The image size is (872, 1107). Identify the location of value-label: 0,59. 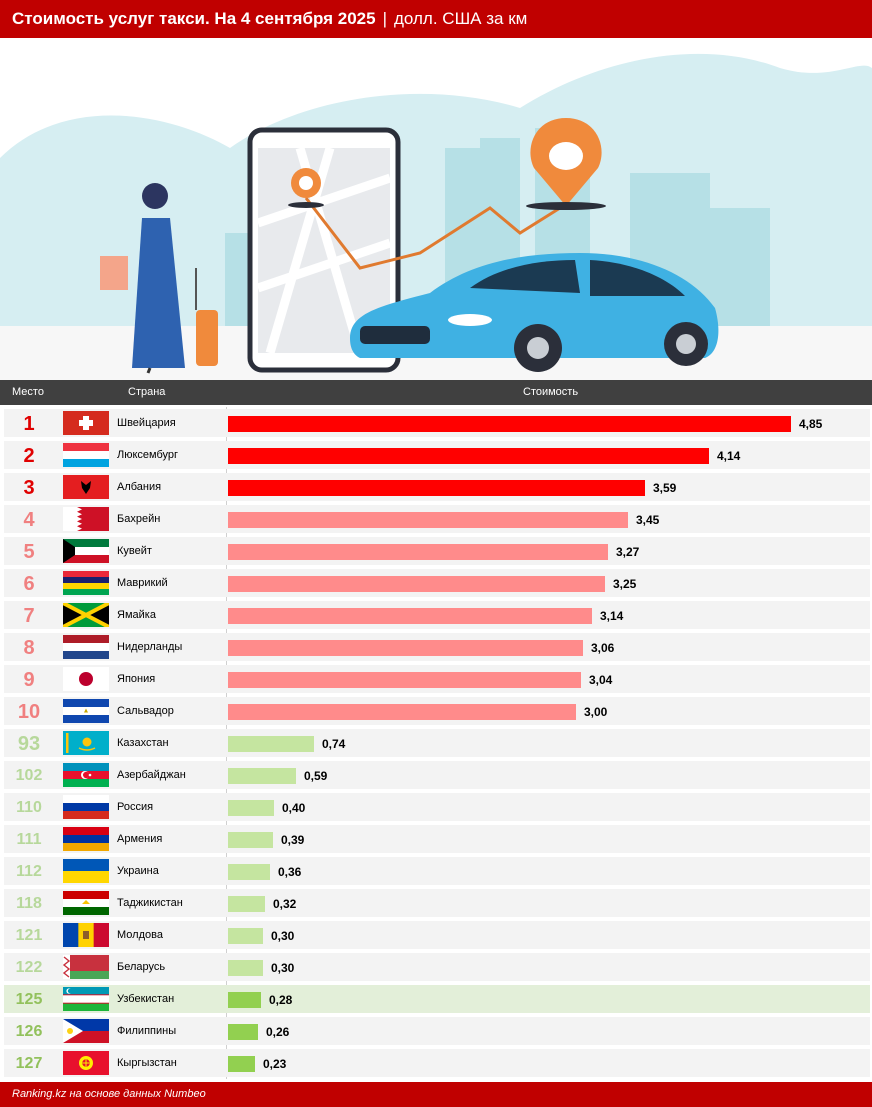
(316, 776).